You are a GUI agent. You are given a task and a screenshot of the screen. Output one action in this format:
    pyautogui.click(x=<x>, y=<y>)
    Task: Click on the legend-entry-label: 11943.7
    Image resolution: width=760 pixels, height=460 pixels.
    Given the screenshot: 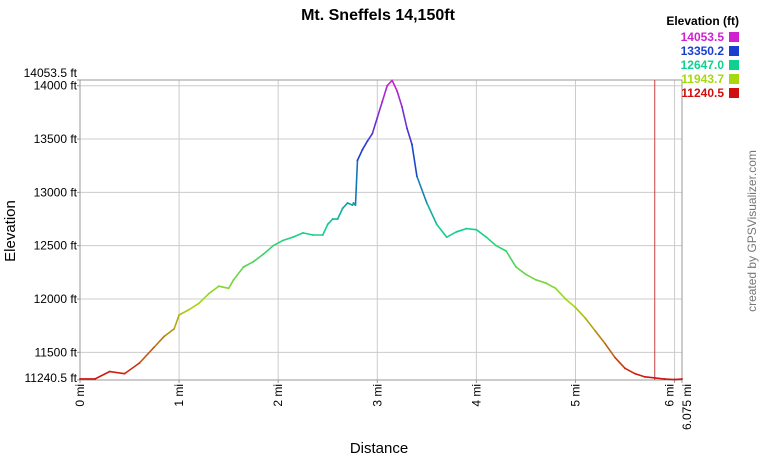 What is the action you would take?
    pyautogui.click(x=702, y=79)
    